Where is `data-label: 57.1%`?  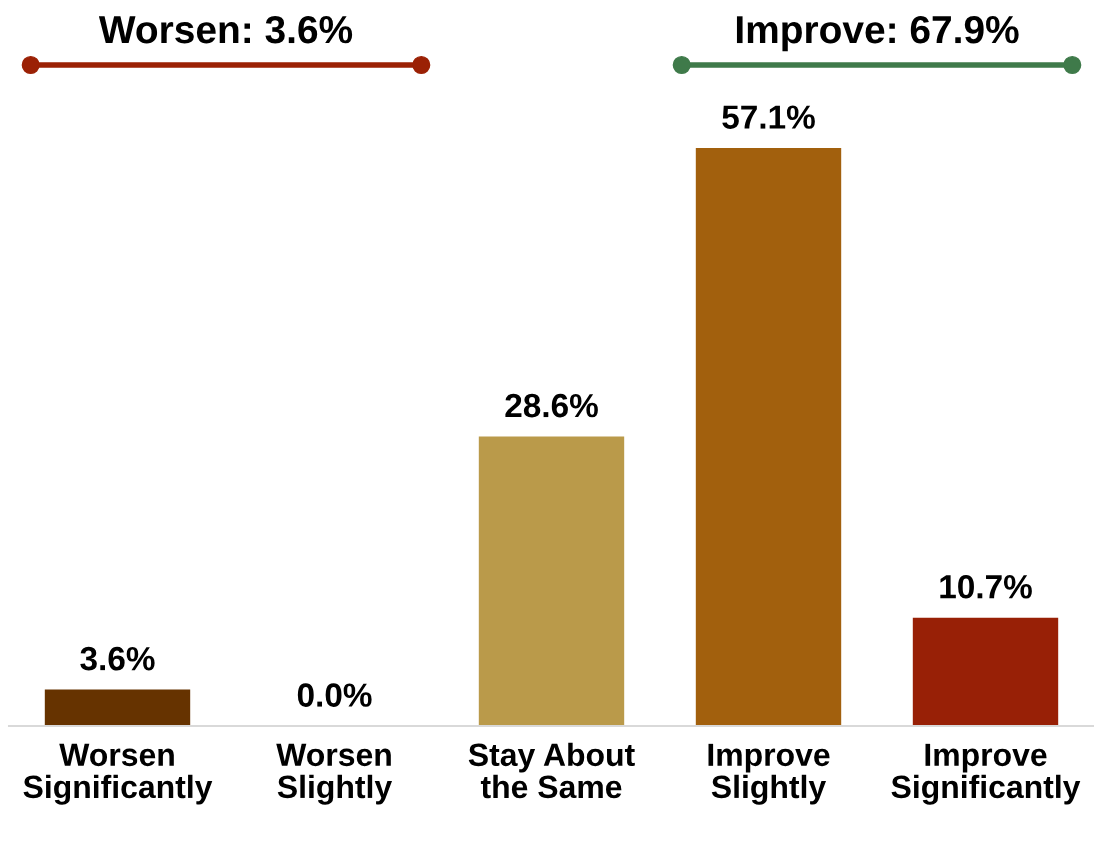 data-label: 57.1% is located at coordinates (768, 117).